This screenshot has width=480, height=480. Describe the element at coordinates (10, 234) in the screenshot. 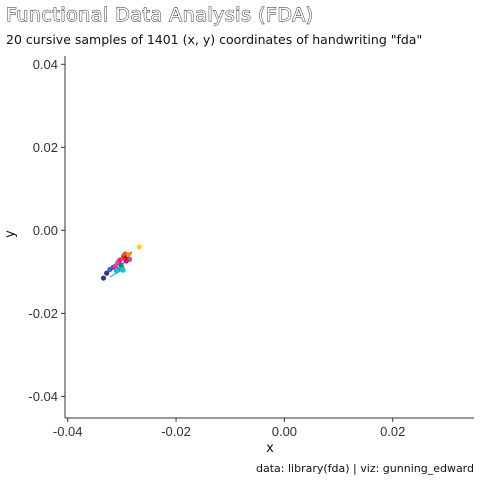

I see `y-axis-label: y` at that location.